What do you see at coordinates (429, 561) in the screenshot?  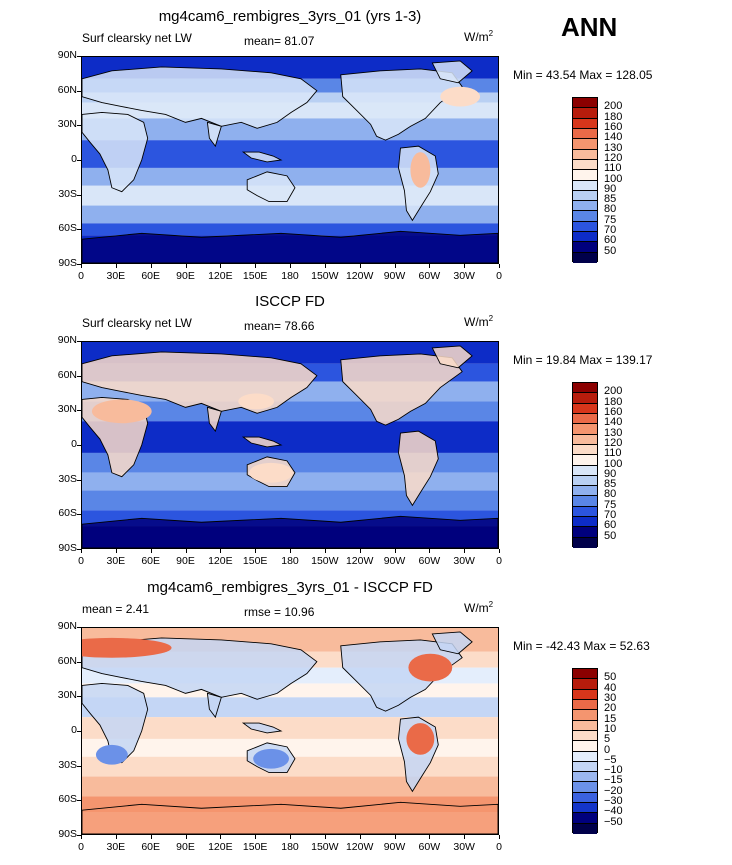 I see `lon-tick-label: 60W` at bounding box center [429, 561].